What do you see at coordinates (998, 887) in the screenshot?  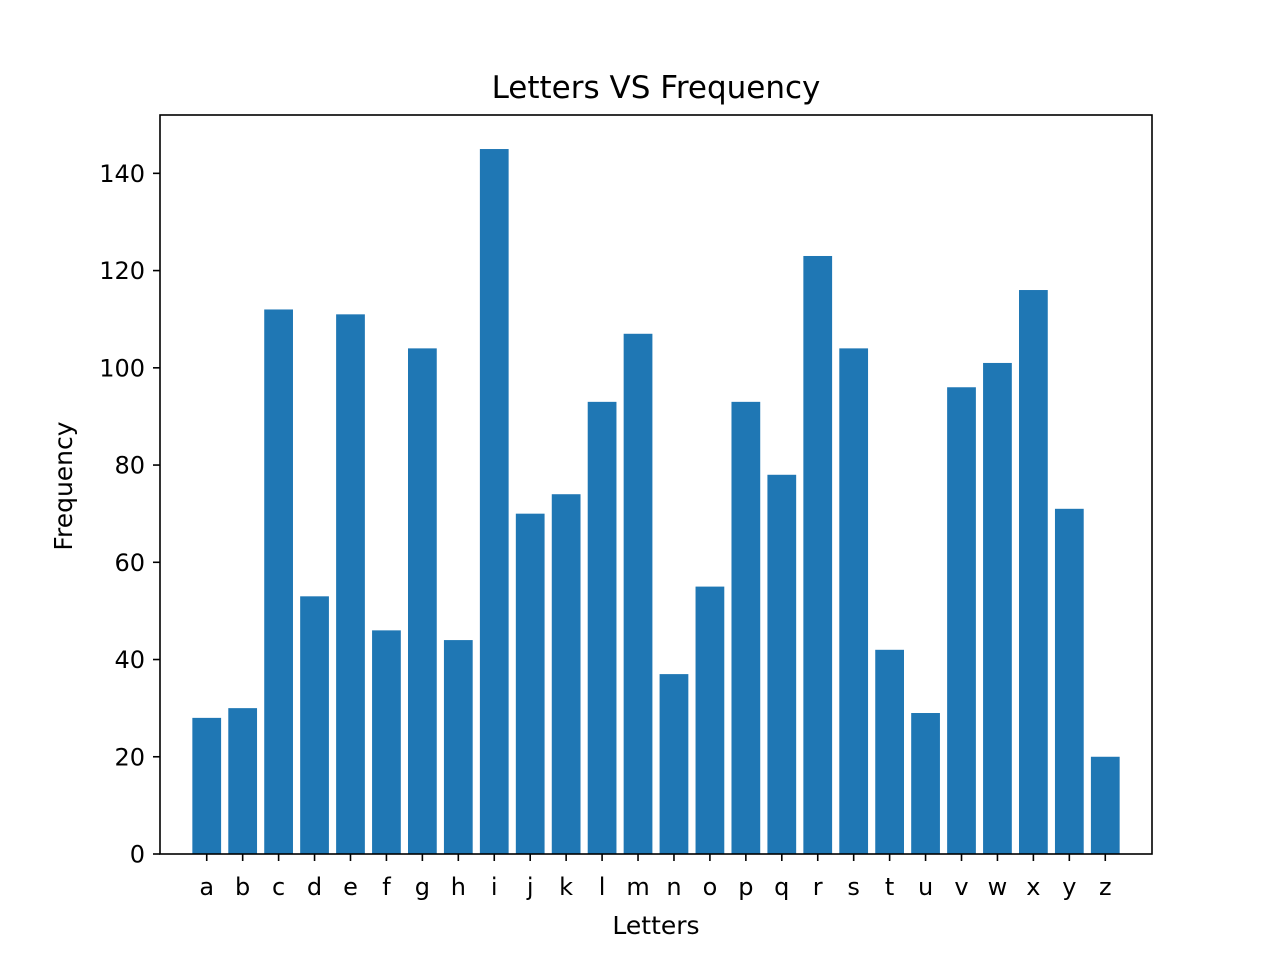 I see `x-tick-label-w: w` at bounding box center [998, 887].